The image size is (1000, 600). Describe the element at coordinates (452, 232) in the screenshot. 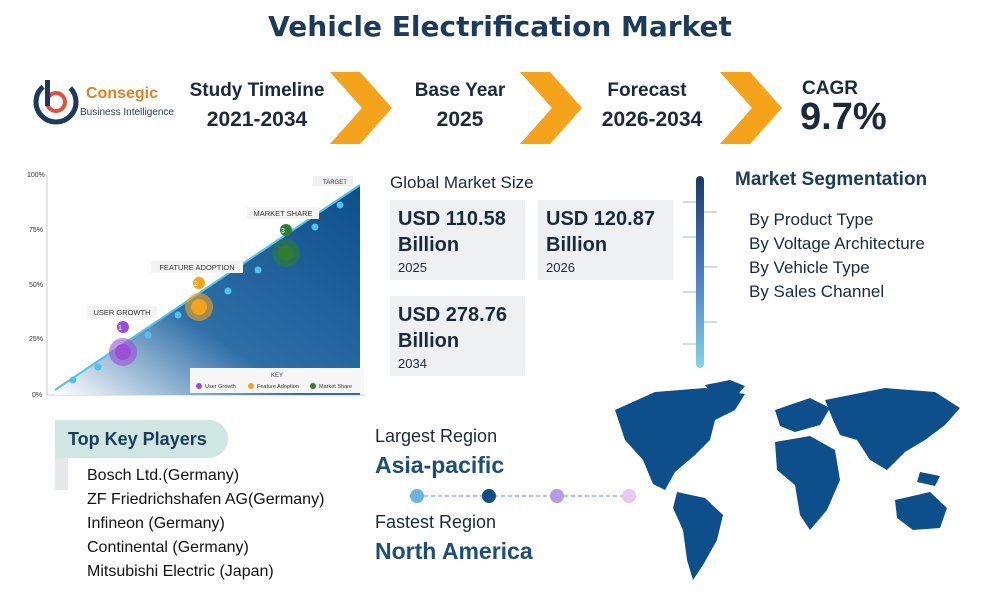

I see `market-size-value: USD 110.58 Billion` at that location.